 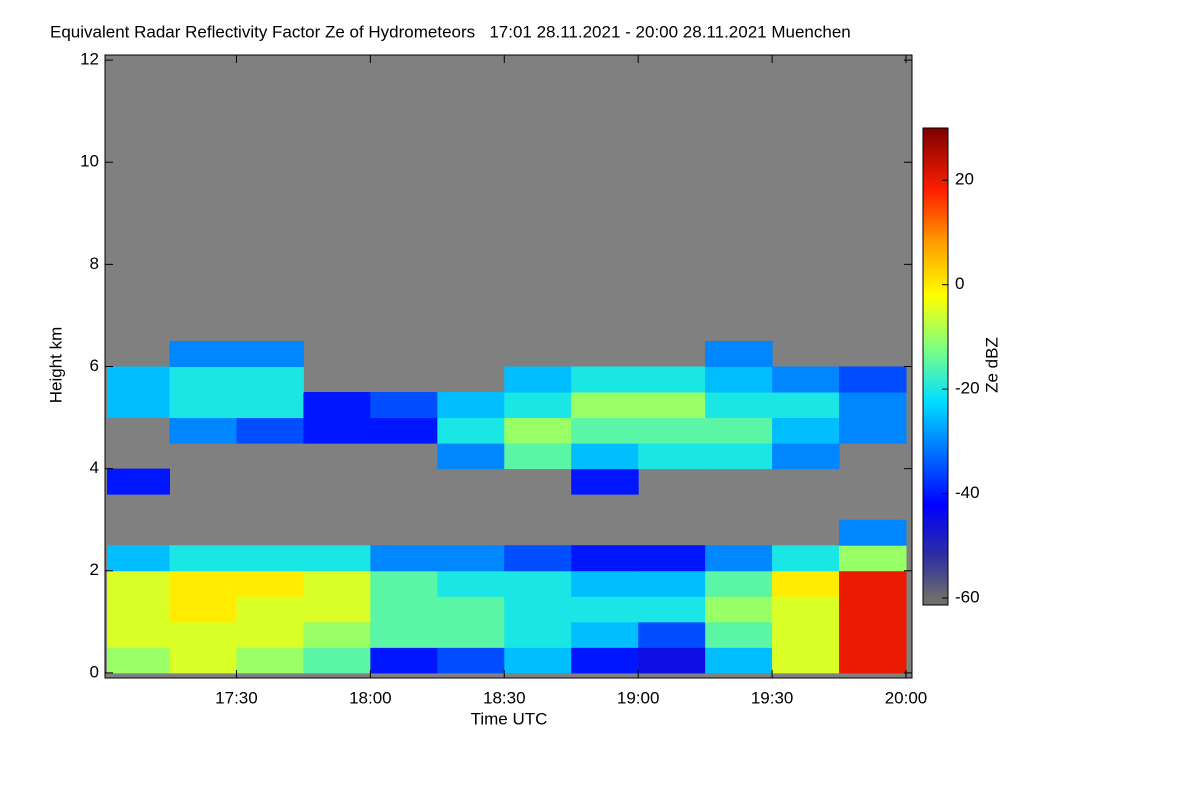 What do you see at coordinates (94, 263) in the screenshot?
I see `y-tick-label: 8` at bounding box center [94, 263].